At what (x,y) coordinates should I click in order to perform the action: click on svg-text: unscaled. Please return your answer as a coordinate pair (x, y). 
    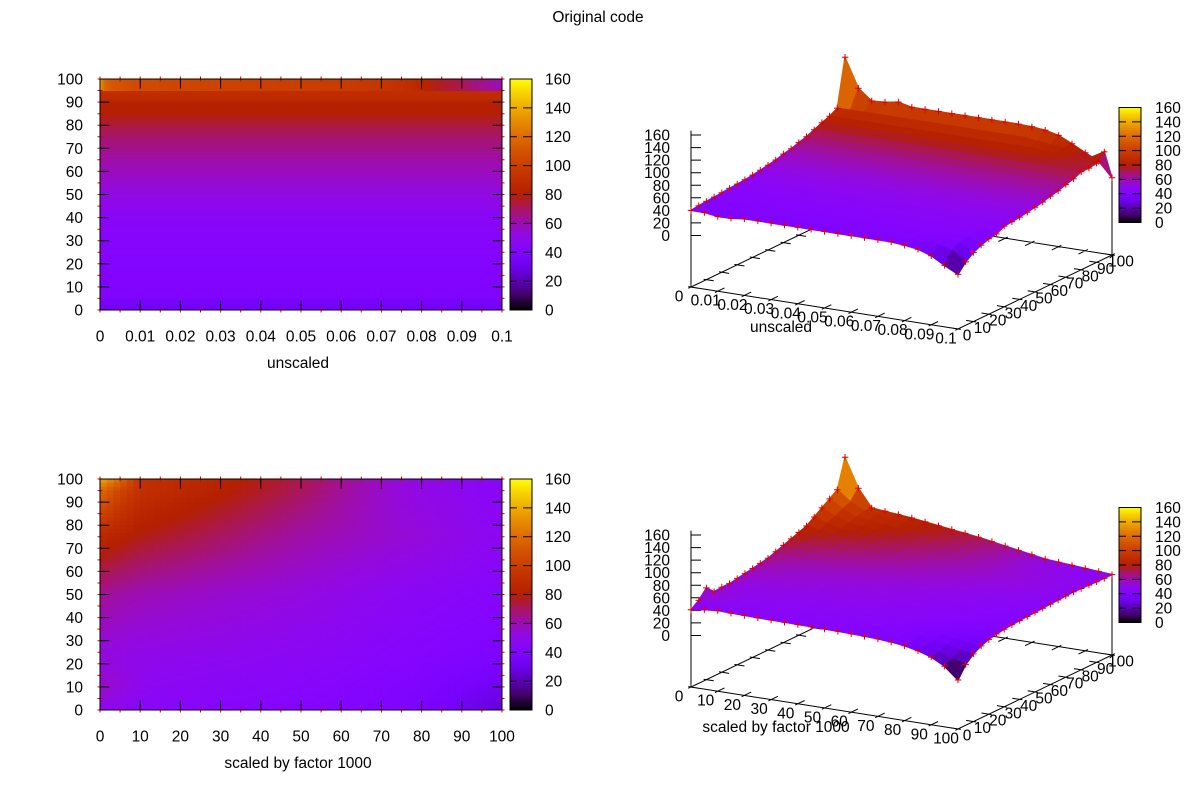
    Looking at the image, I should click on (298, 363).